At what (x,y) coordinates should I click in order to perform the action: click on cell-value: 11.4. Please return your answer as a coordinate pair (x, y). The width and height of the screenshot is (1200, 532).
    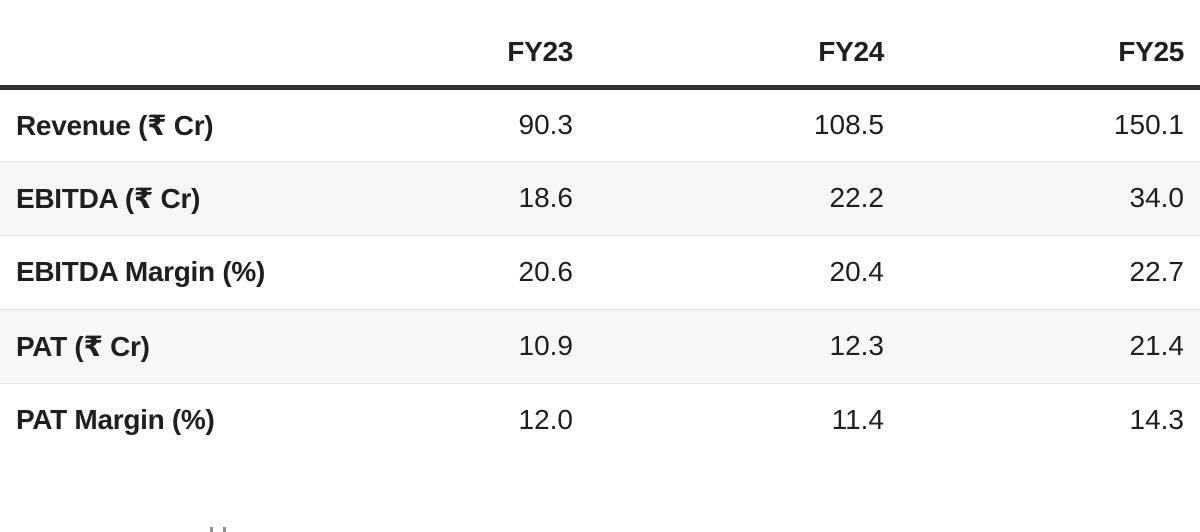
    Looking at the image, I should click on (744, 420).